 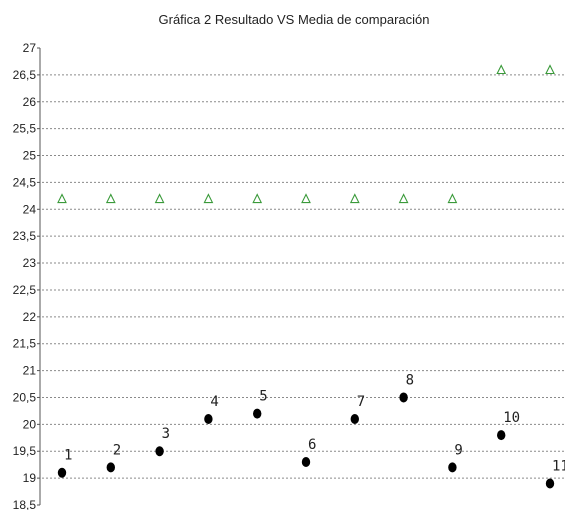 What do you see at coordinates (458, 450) in the screenshot?
I see `point-label: 9` at bounding box center [458, 450].